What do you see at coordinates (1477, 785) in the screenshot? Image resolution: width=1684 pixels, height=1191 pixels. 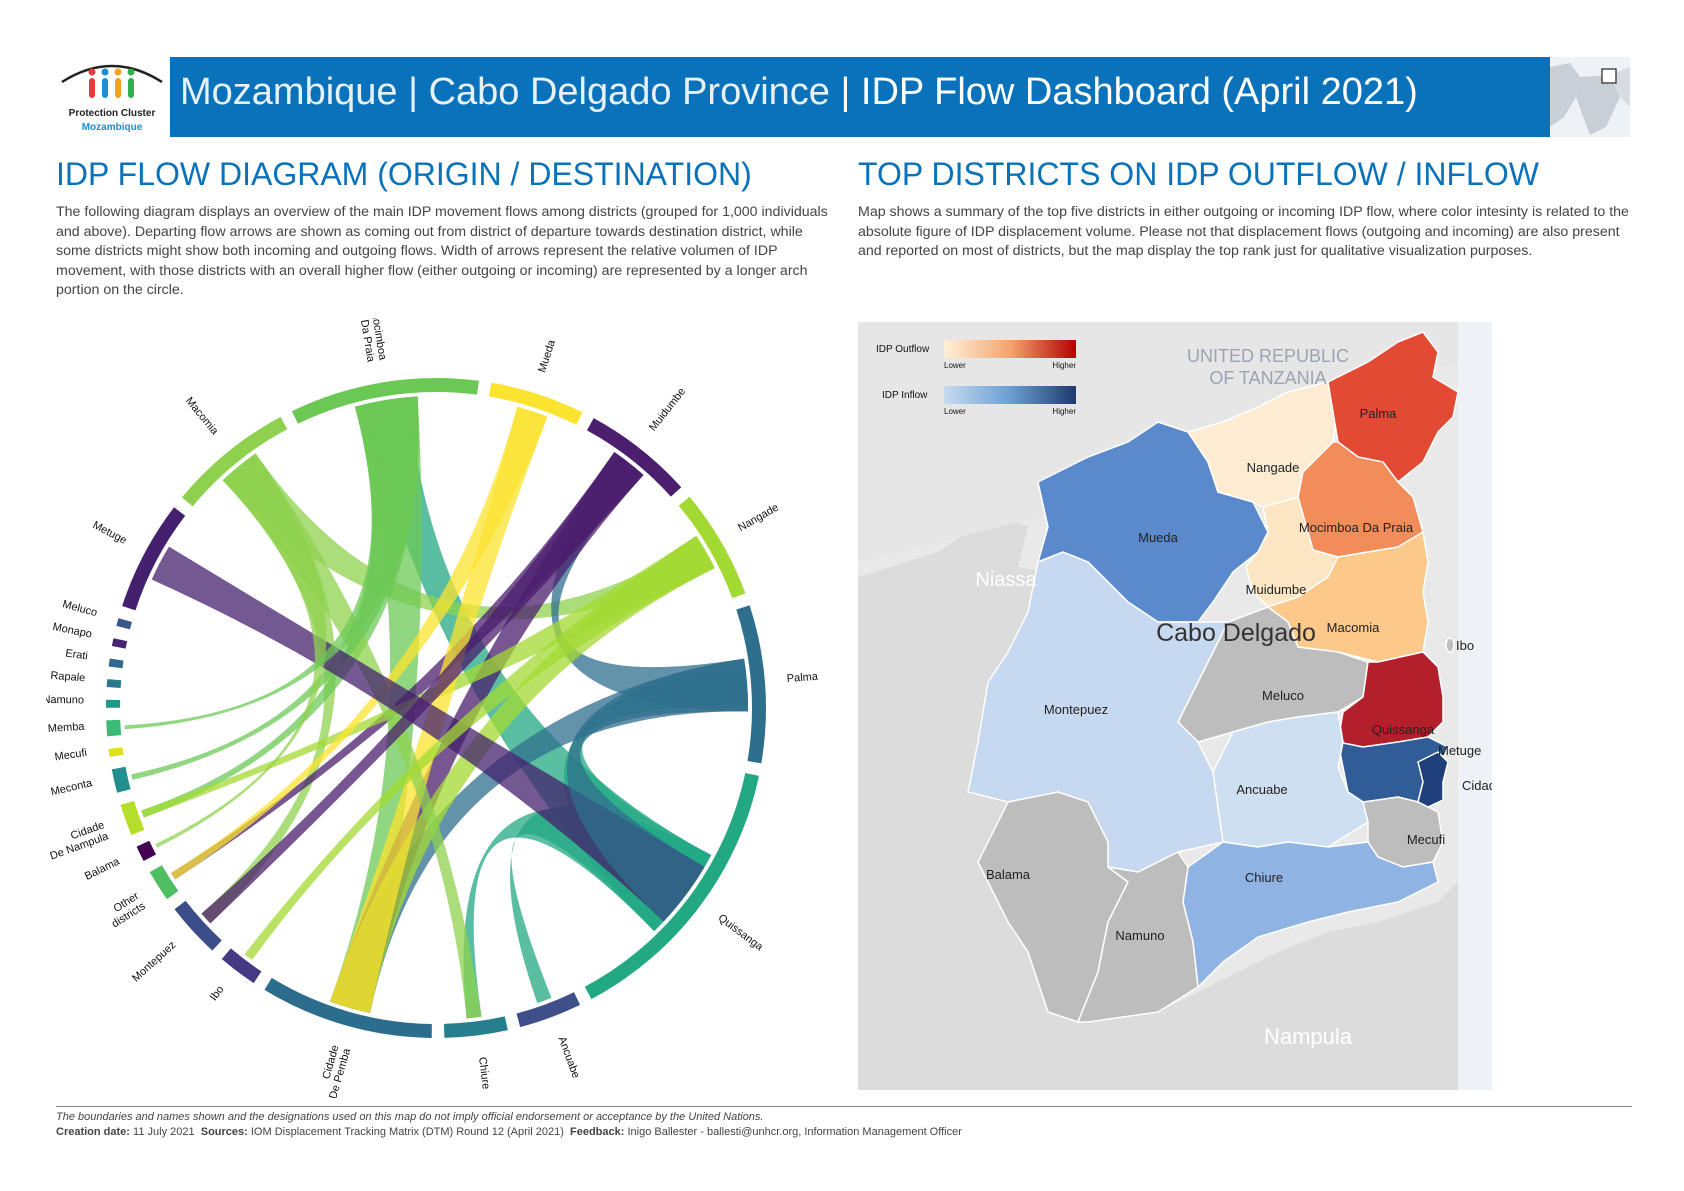 I see `map-label-cidade-de-pemba: Cidade De Pemba` at bounding box center [1477, 785].